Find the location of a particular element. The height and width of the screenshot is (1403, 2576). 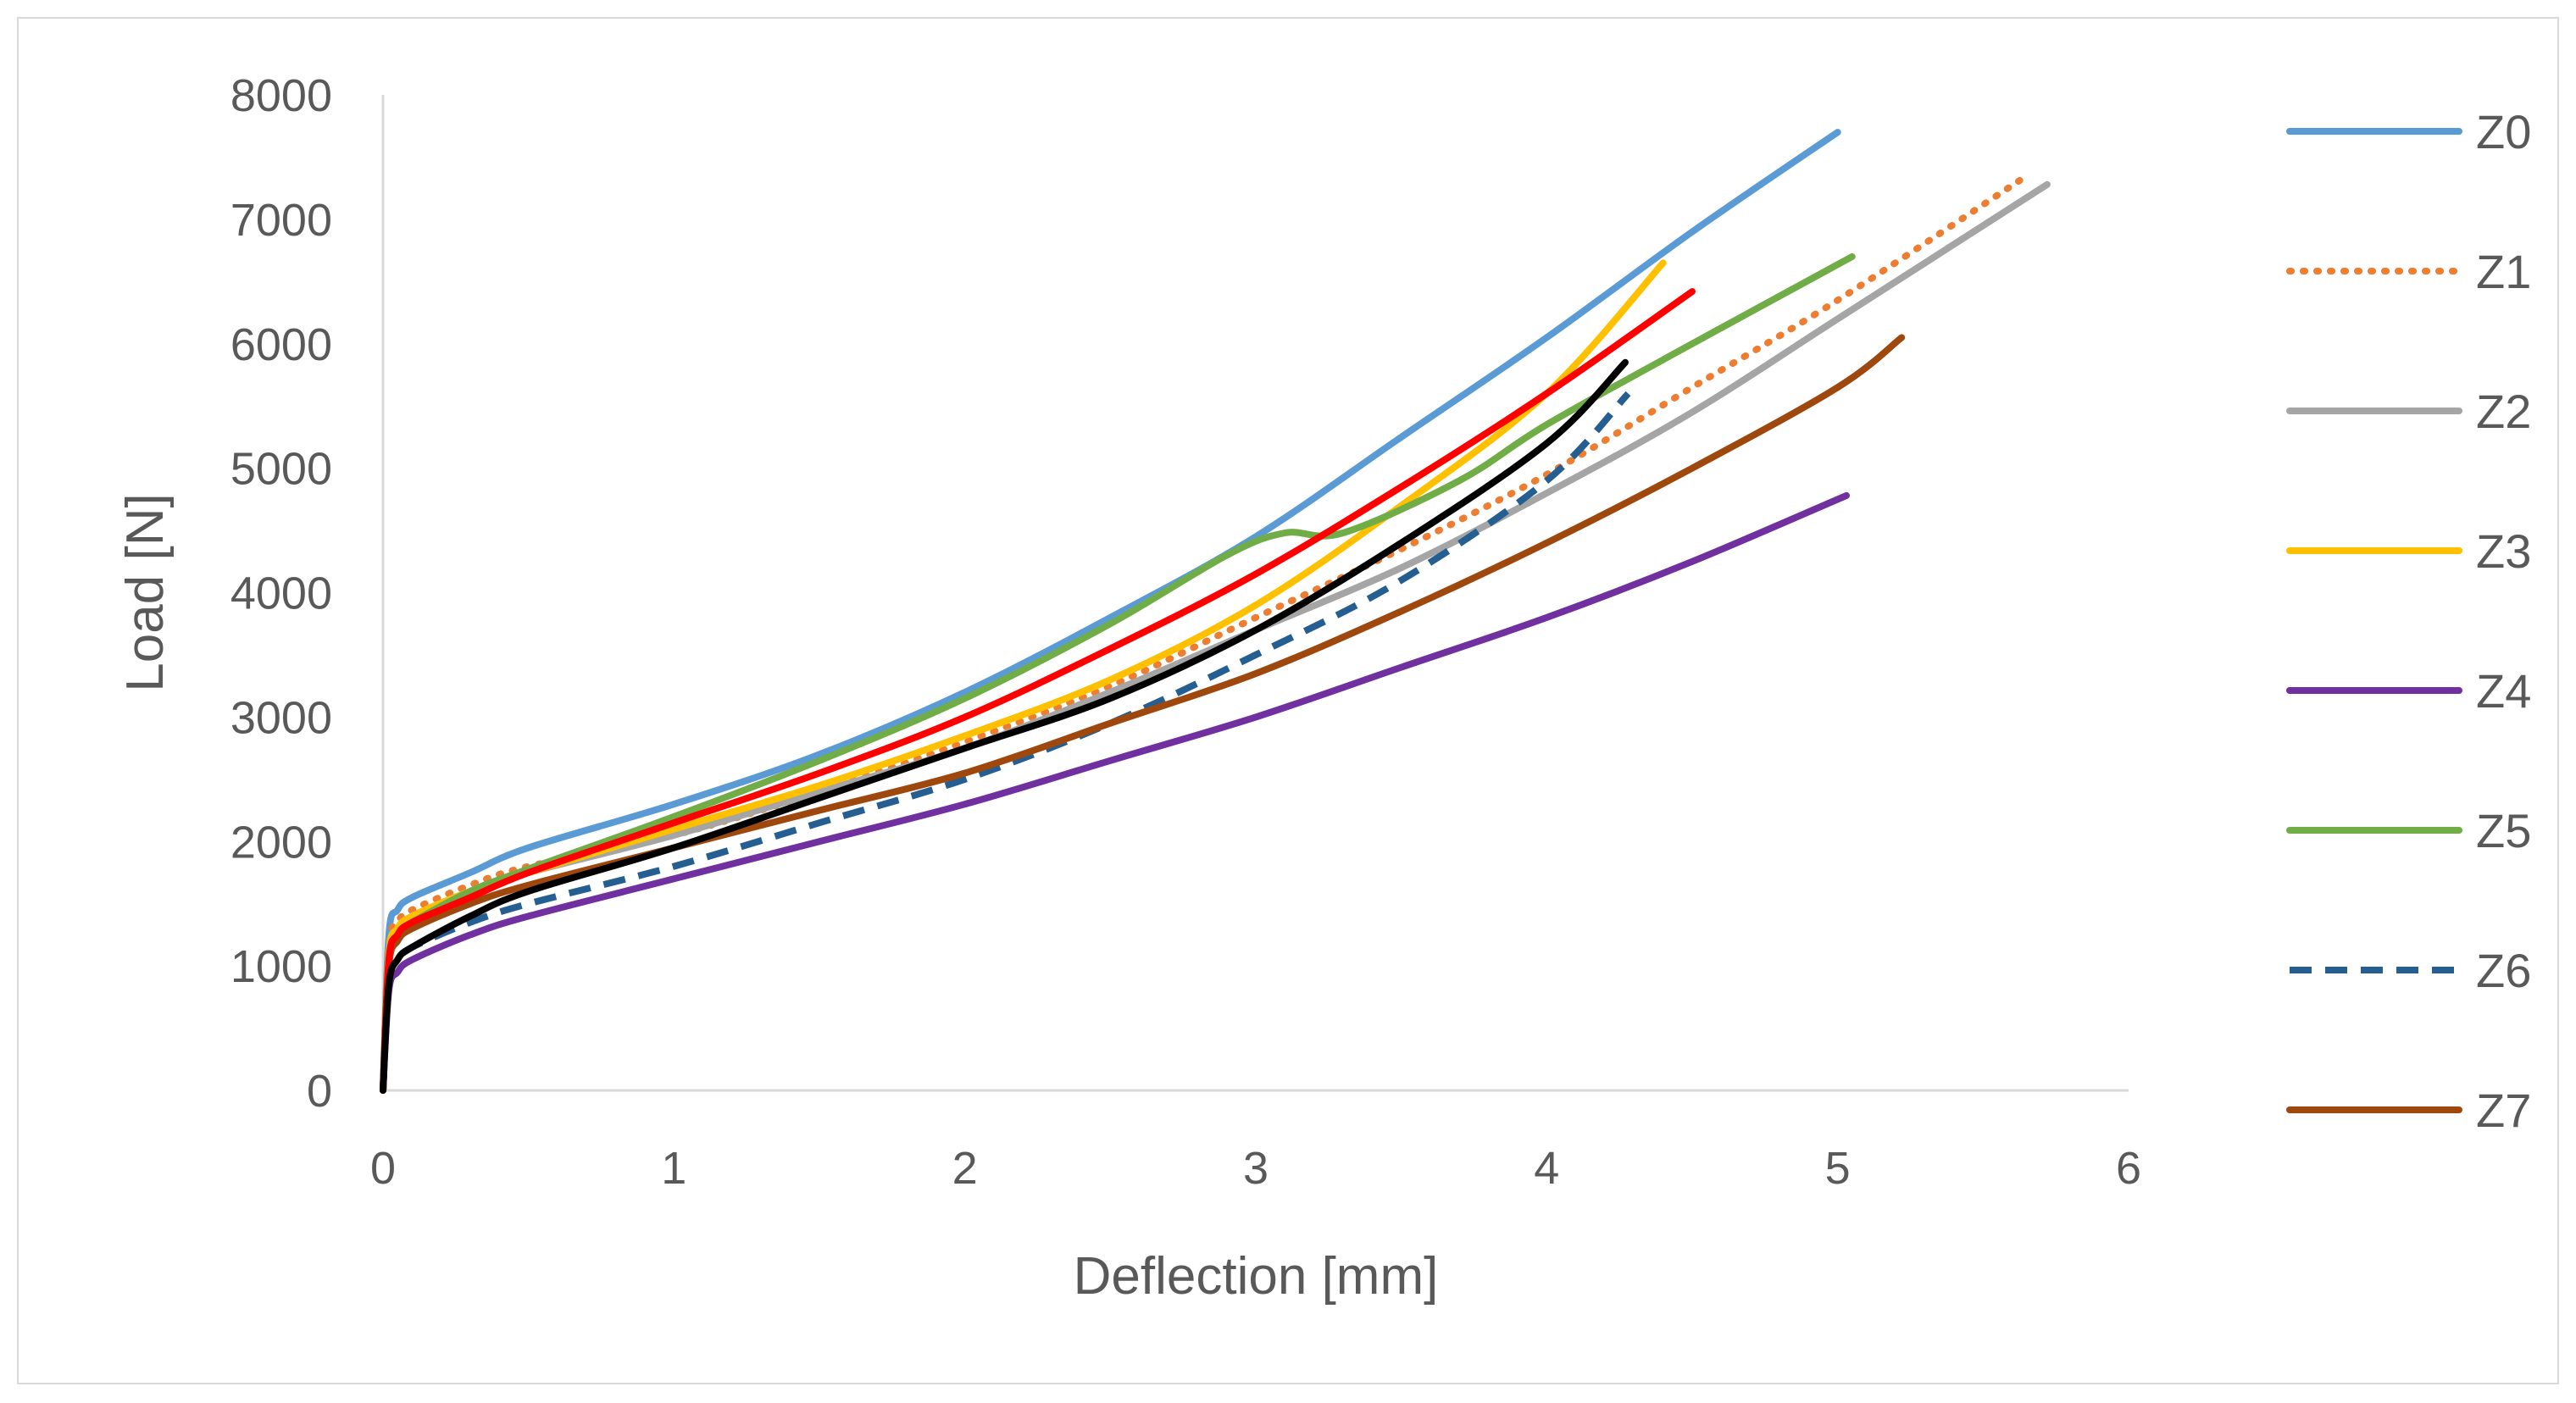

y-tick-label: 2000 is located at coordinates (281, 842).